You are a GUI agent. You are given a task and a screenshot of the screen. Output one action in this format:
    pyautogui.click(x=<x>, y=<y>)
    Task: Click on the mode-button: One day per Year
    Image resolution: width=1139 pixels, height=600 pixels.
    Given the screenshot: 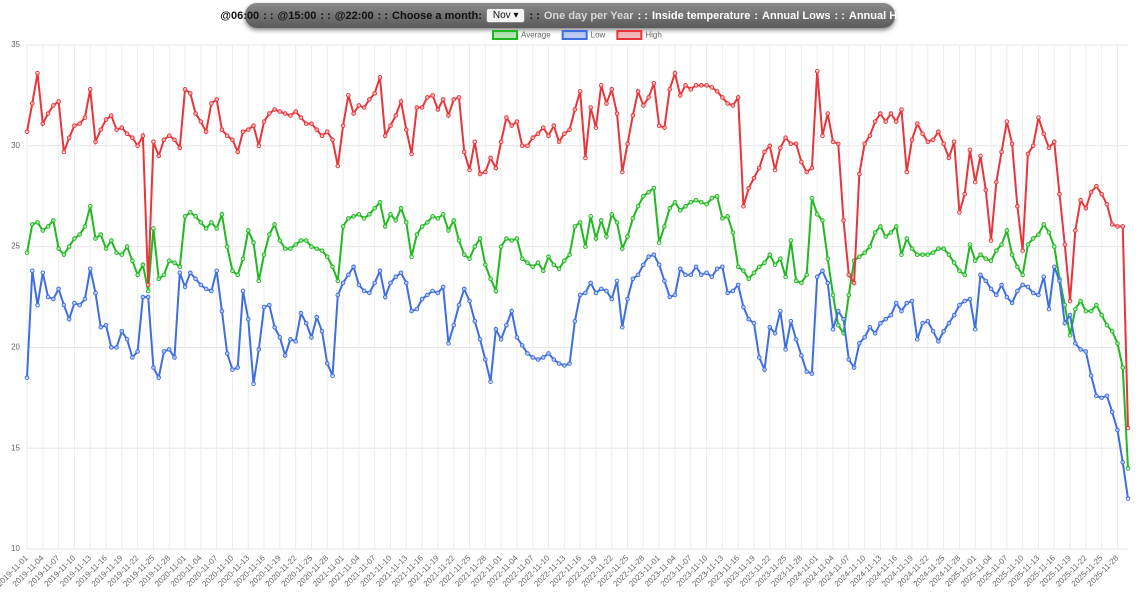 What is the action you would take?
    pyautogui.click(x=588, y=15)
    